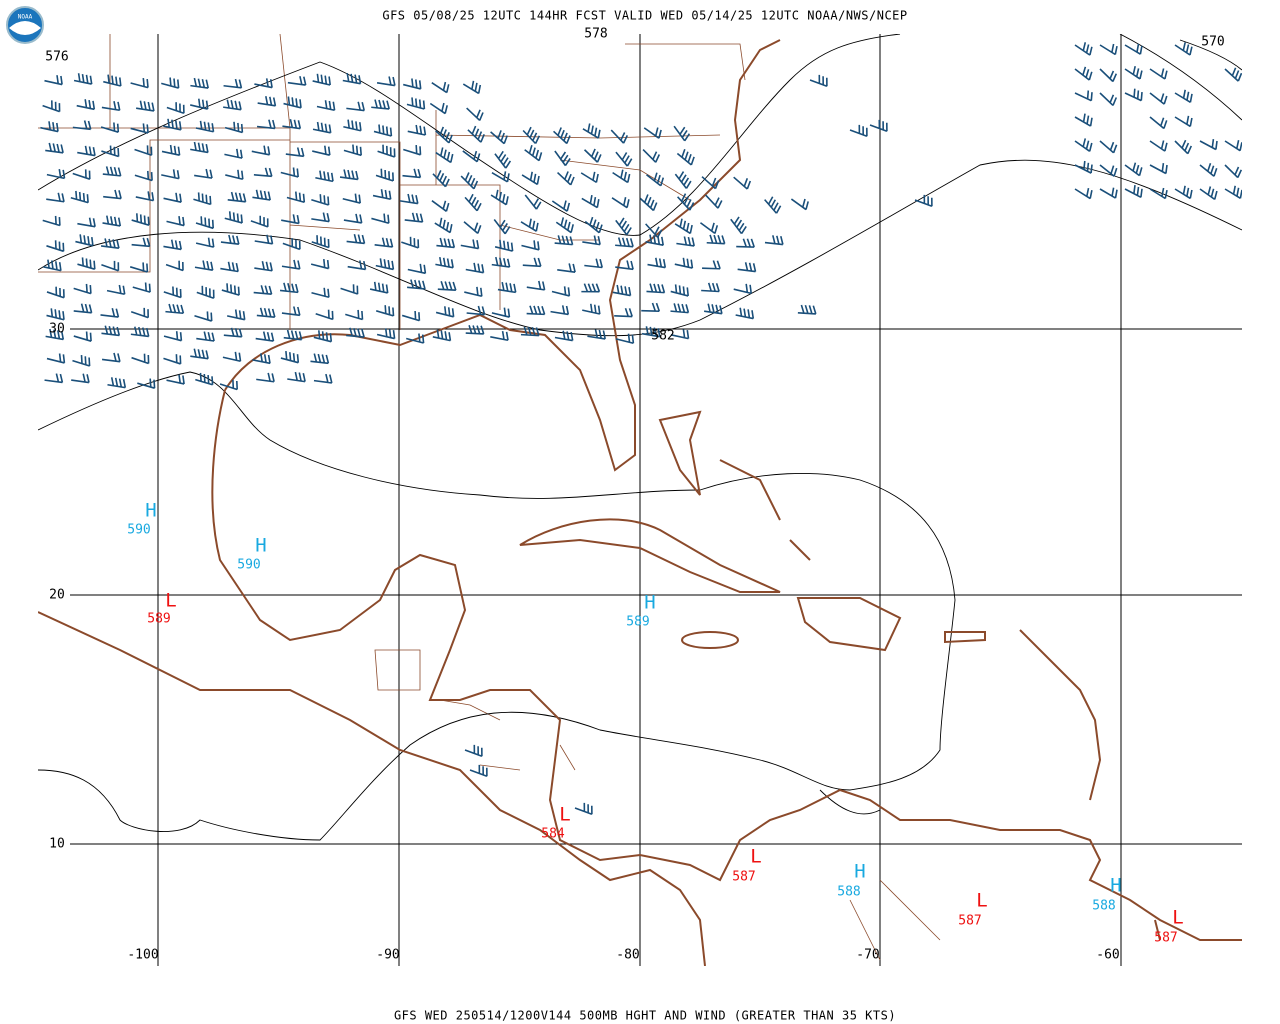 The height and width of the screenshot is (1024, 1280). I want to click on latitude-label: 20, so click(57, 595).